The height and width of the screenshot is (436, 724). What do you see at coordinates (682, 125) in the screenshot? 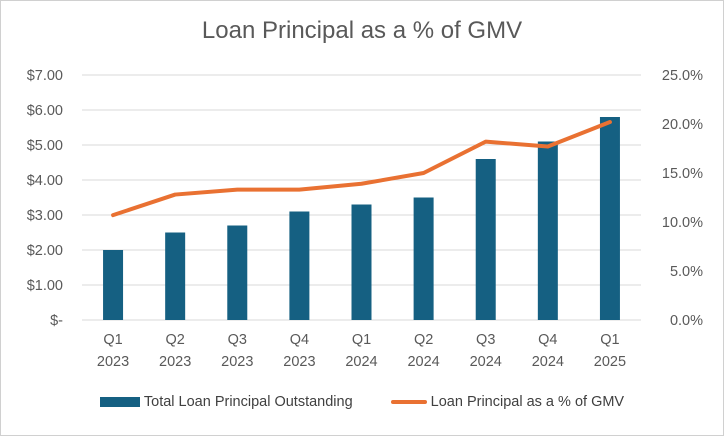
I see `right-tick-label: 20.0%` at bounding box center [682, 125].